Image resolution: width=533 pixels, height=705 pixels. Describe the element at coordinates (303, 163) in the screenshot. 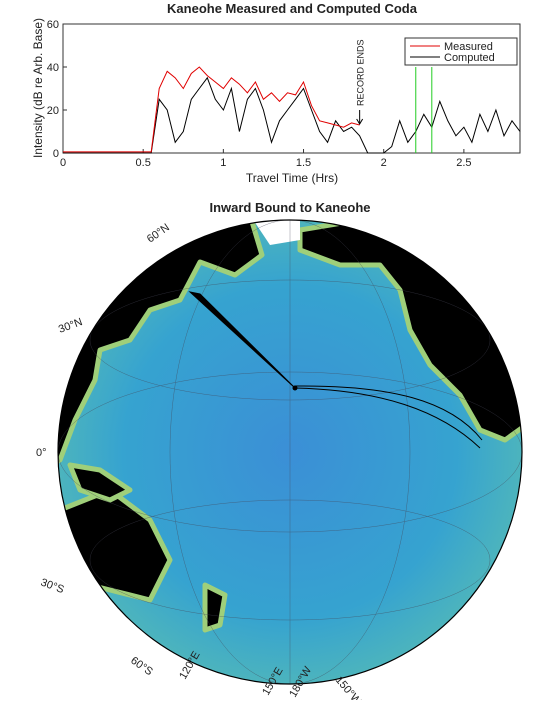

I see `x-tick-label: 1.5` at that location.